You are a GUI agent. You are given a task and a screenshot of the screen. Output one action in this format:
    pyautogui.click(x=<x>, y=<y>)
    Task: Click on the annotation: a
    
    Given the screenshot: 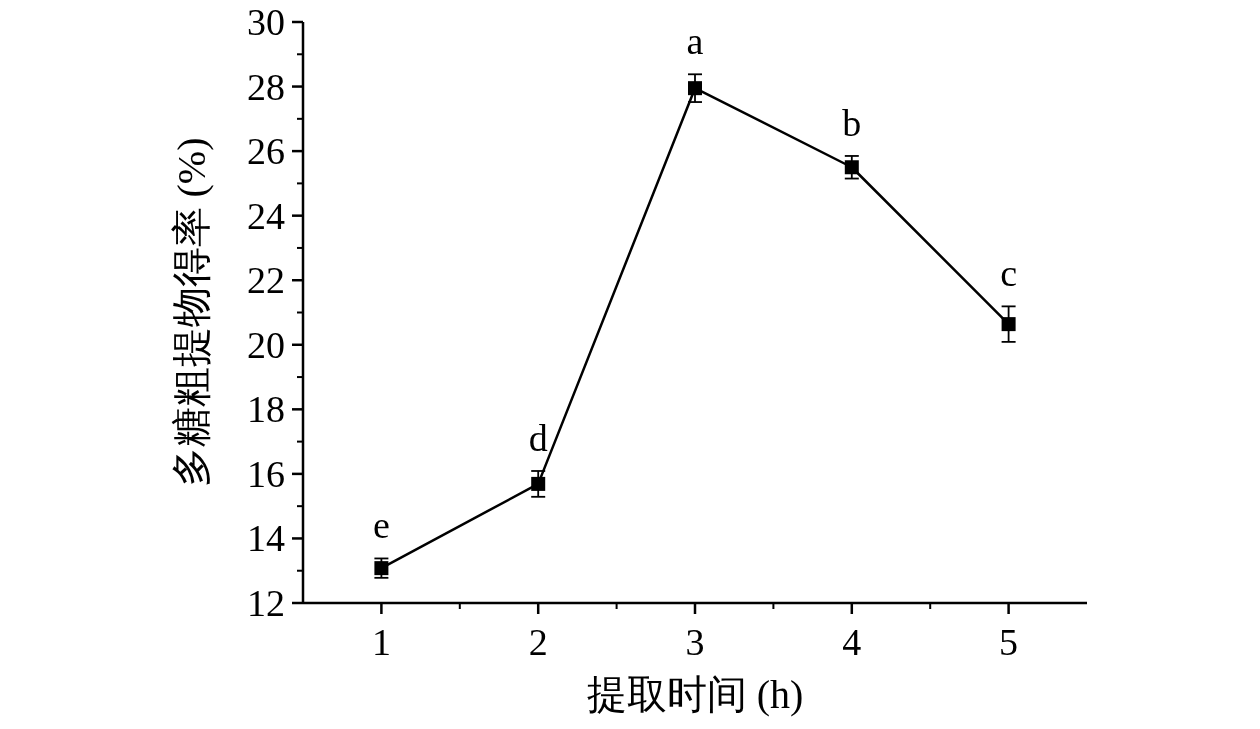 What is the action you would take?
    pyautogui.click(x=695, y=41)
    